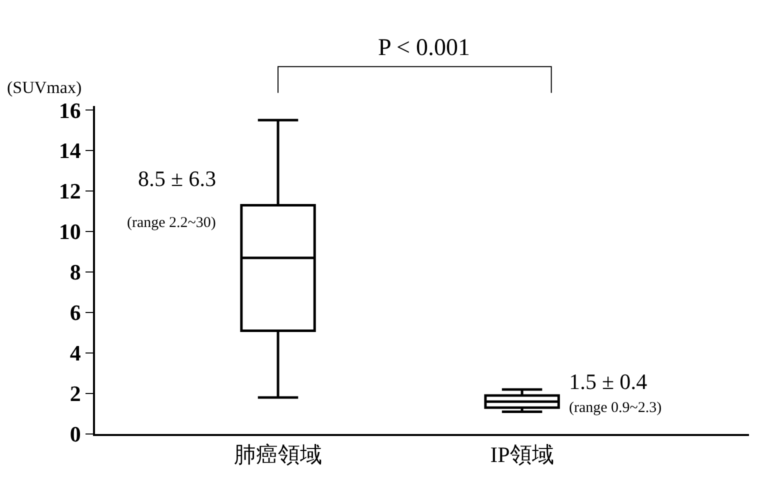 The height and width of the screenshot is (481, 759). Describe the element at coordinates (608, 381) in the screenshot. I see `annotation: 1.5 ± 0.4` at that location.